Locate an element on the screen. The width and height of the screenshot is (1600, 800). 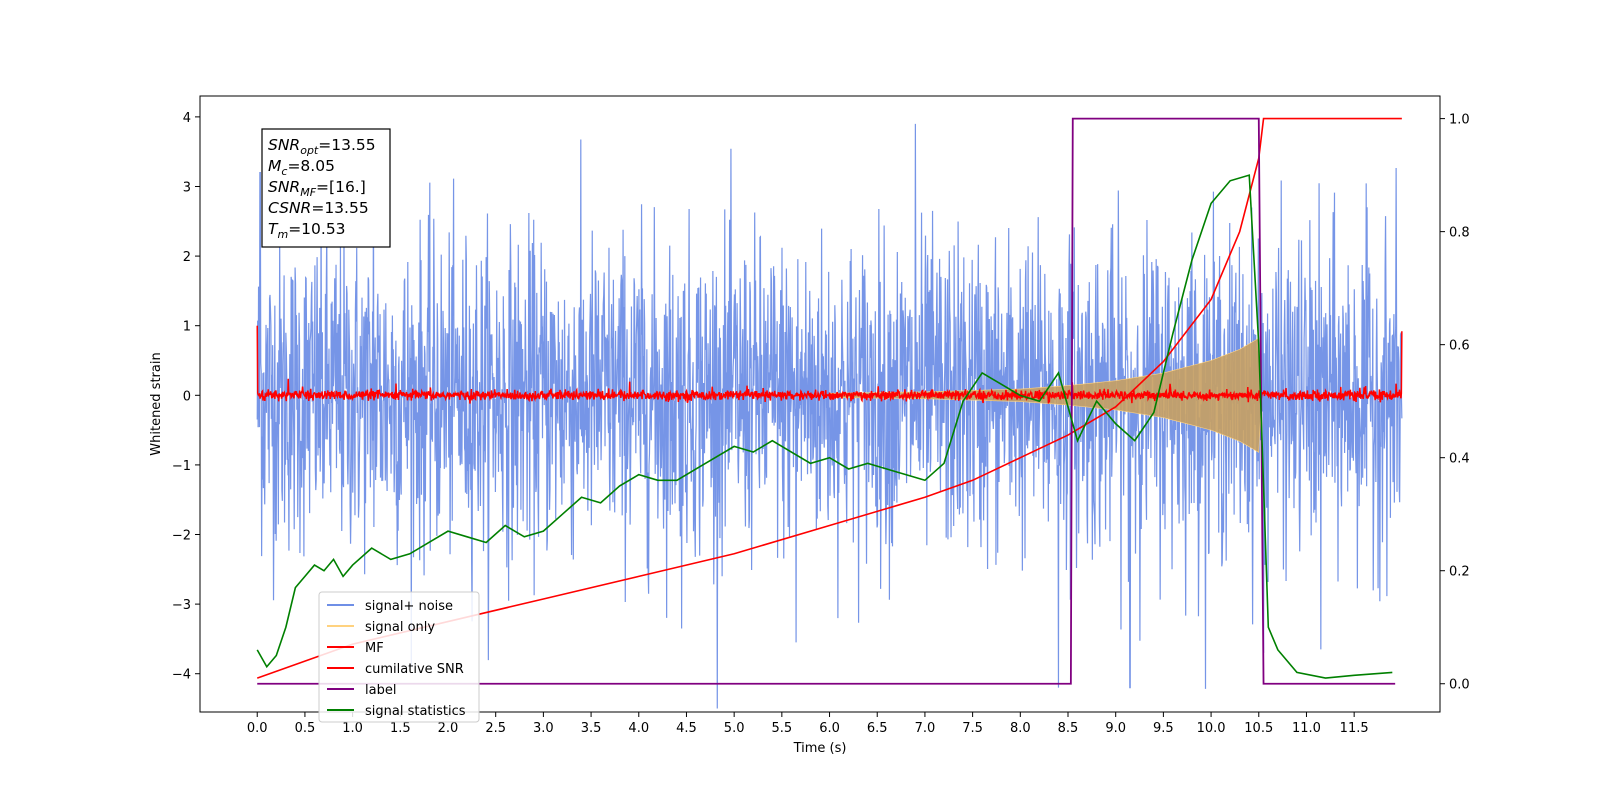
legend-frame is located at coordinates (399, 657).